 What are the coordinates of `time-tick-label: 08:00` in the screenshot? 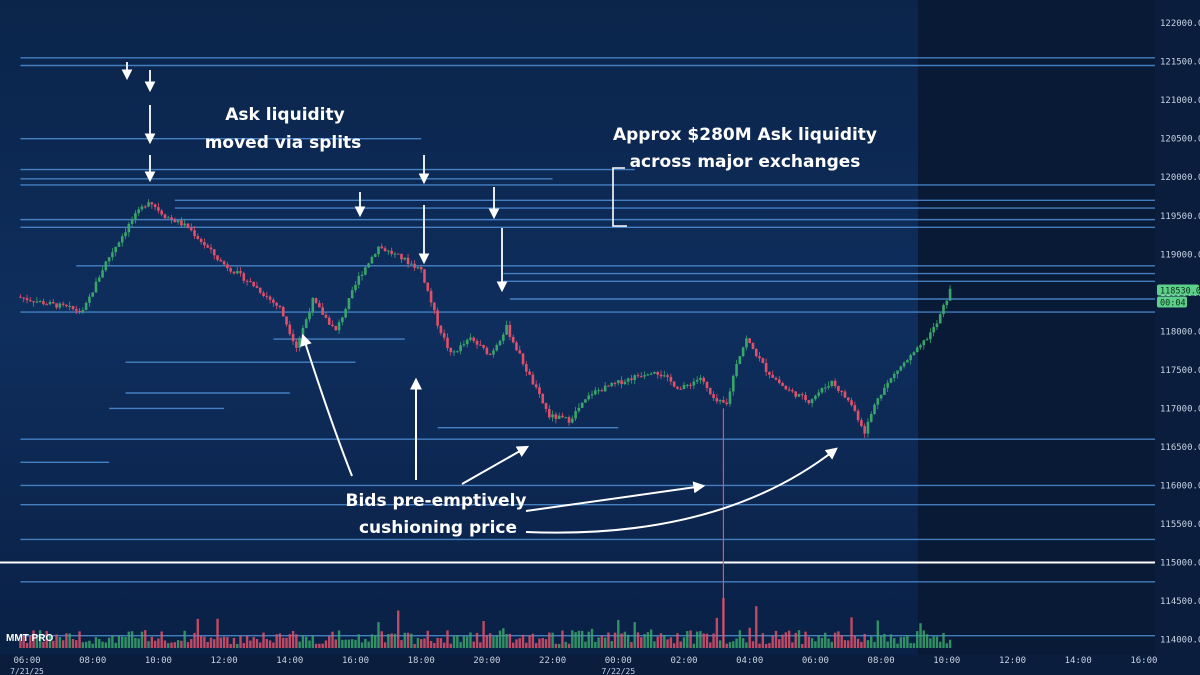 It's located at (881, 661).